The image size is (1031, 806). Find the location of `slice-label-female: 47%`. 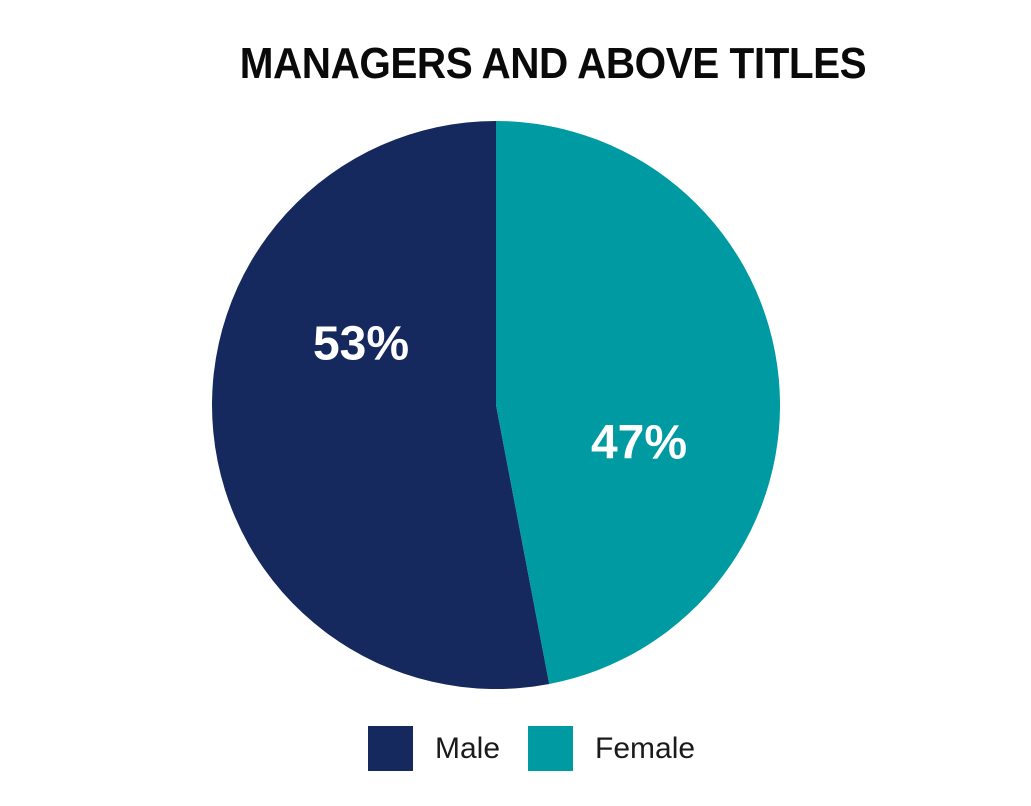

slice-label-female: 47% is located at coordinates (639, 443).